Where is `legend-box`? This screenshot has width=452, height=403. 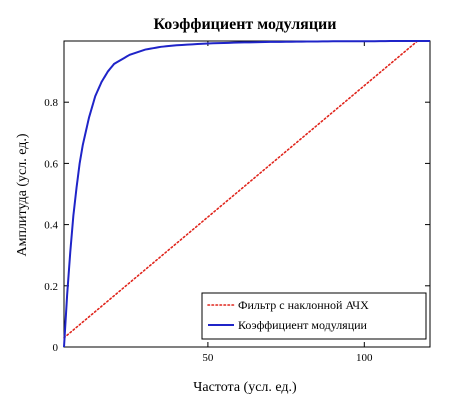 legend-box is located at coordinates (314, 316).